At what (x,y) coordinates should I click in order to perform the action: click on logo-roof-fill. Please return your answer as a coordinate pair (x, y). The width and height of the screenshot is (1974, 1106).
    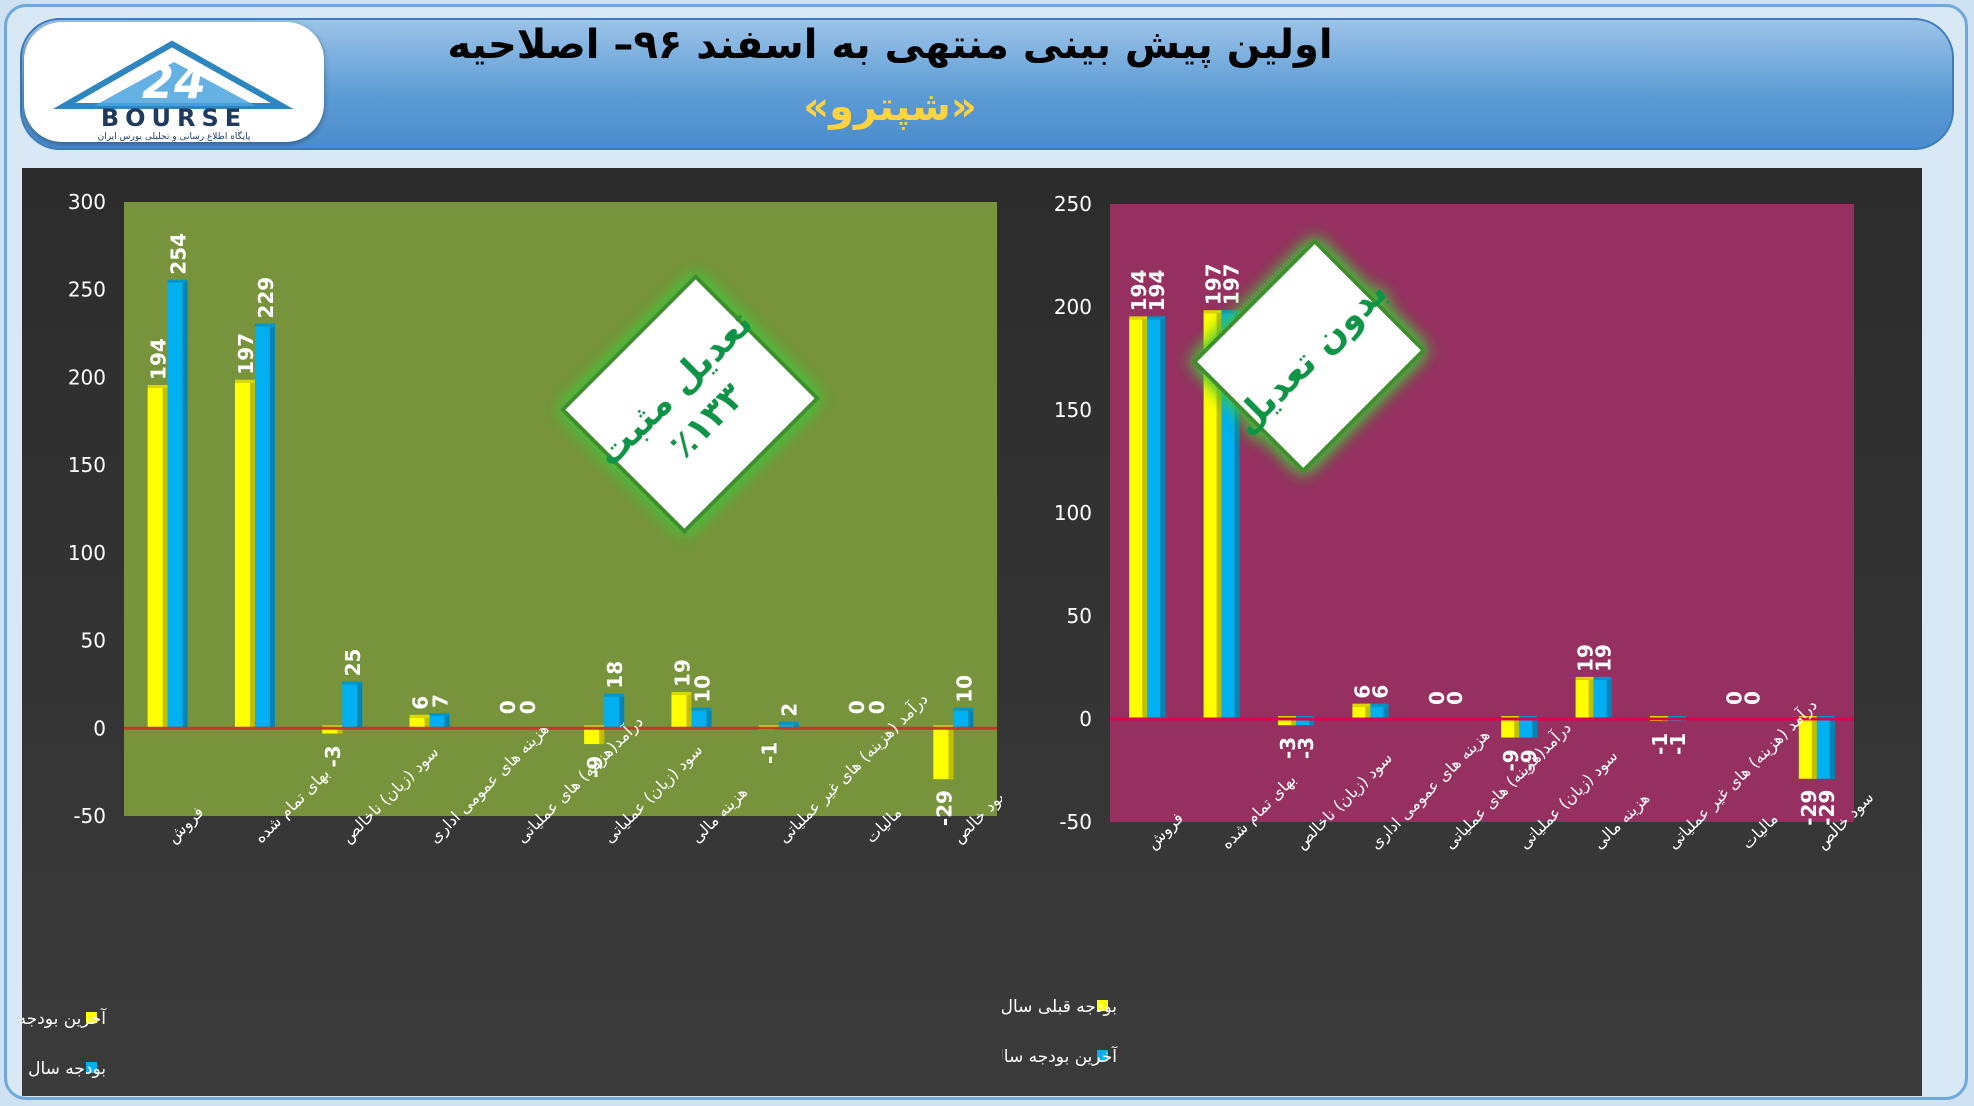
    Looking at the image, I should click on (175, 84).